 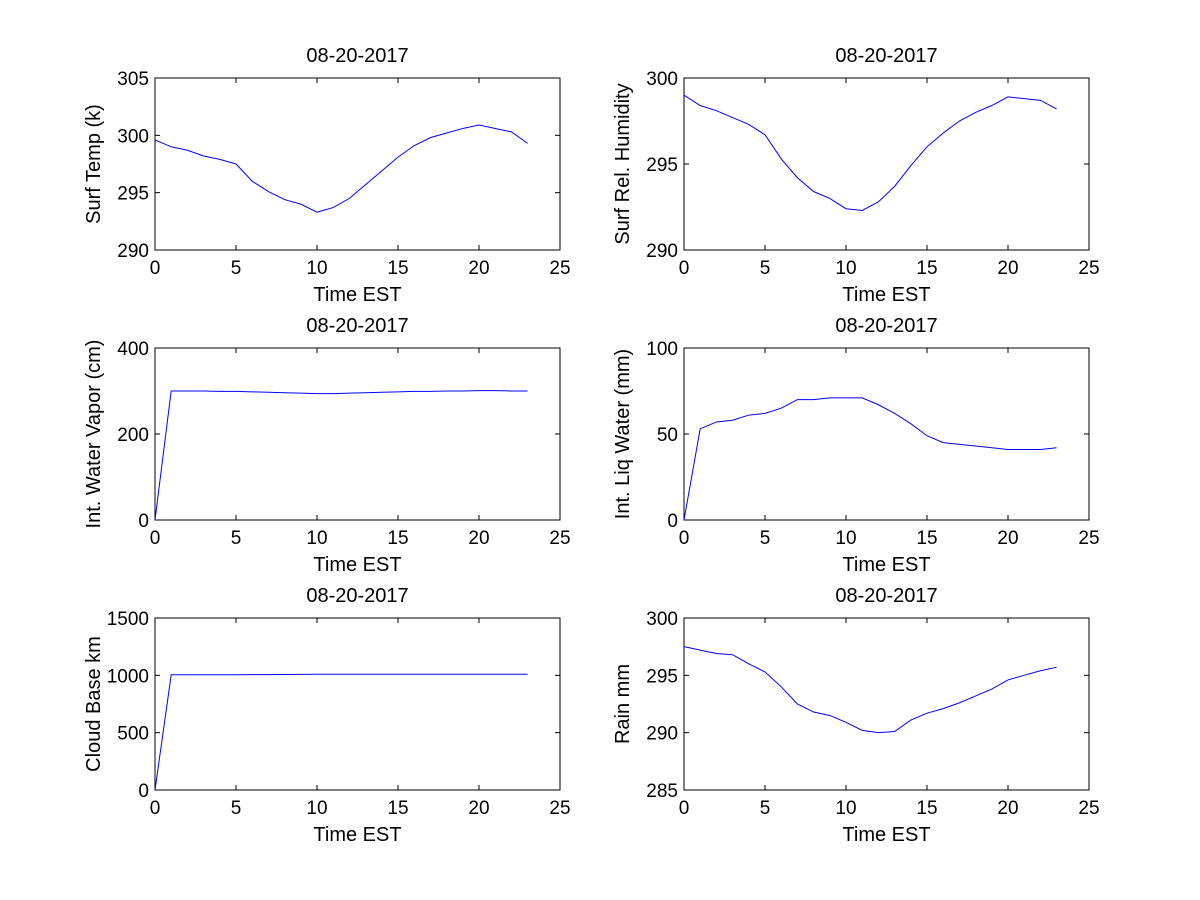 What do you see at coordinates (133, 79) in the screenshot?
I see `y-tick-label: 305` at bounding box center [133, 79].